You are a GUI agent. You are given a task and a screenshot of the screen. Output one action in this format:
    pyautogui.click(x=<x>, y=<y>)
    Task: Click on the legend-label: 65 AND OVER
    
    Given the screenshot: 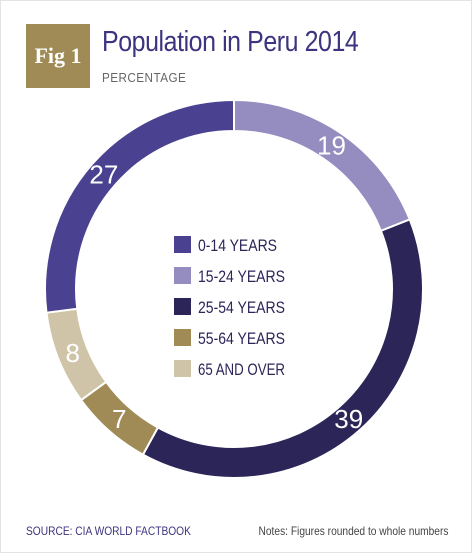 What is the action you would take?
    pyautogui.click(x=241, y=369)
    